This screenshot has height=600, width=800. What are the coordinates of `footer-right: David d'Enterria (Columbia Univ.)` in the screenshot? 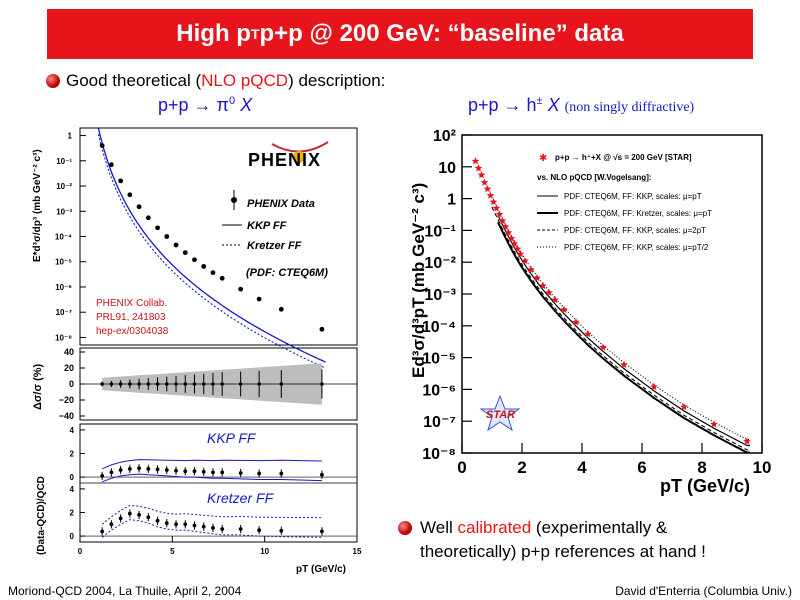 It's located at (703, 591).